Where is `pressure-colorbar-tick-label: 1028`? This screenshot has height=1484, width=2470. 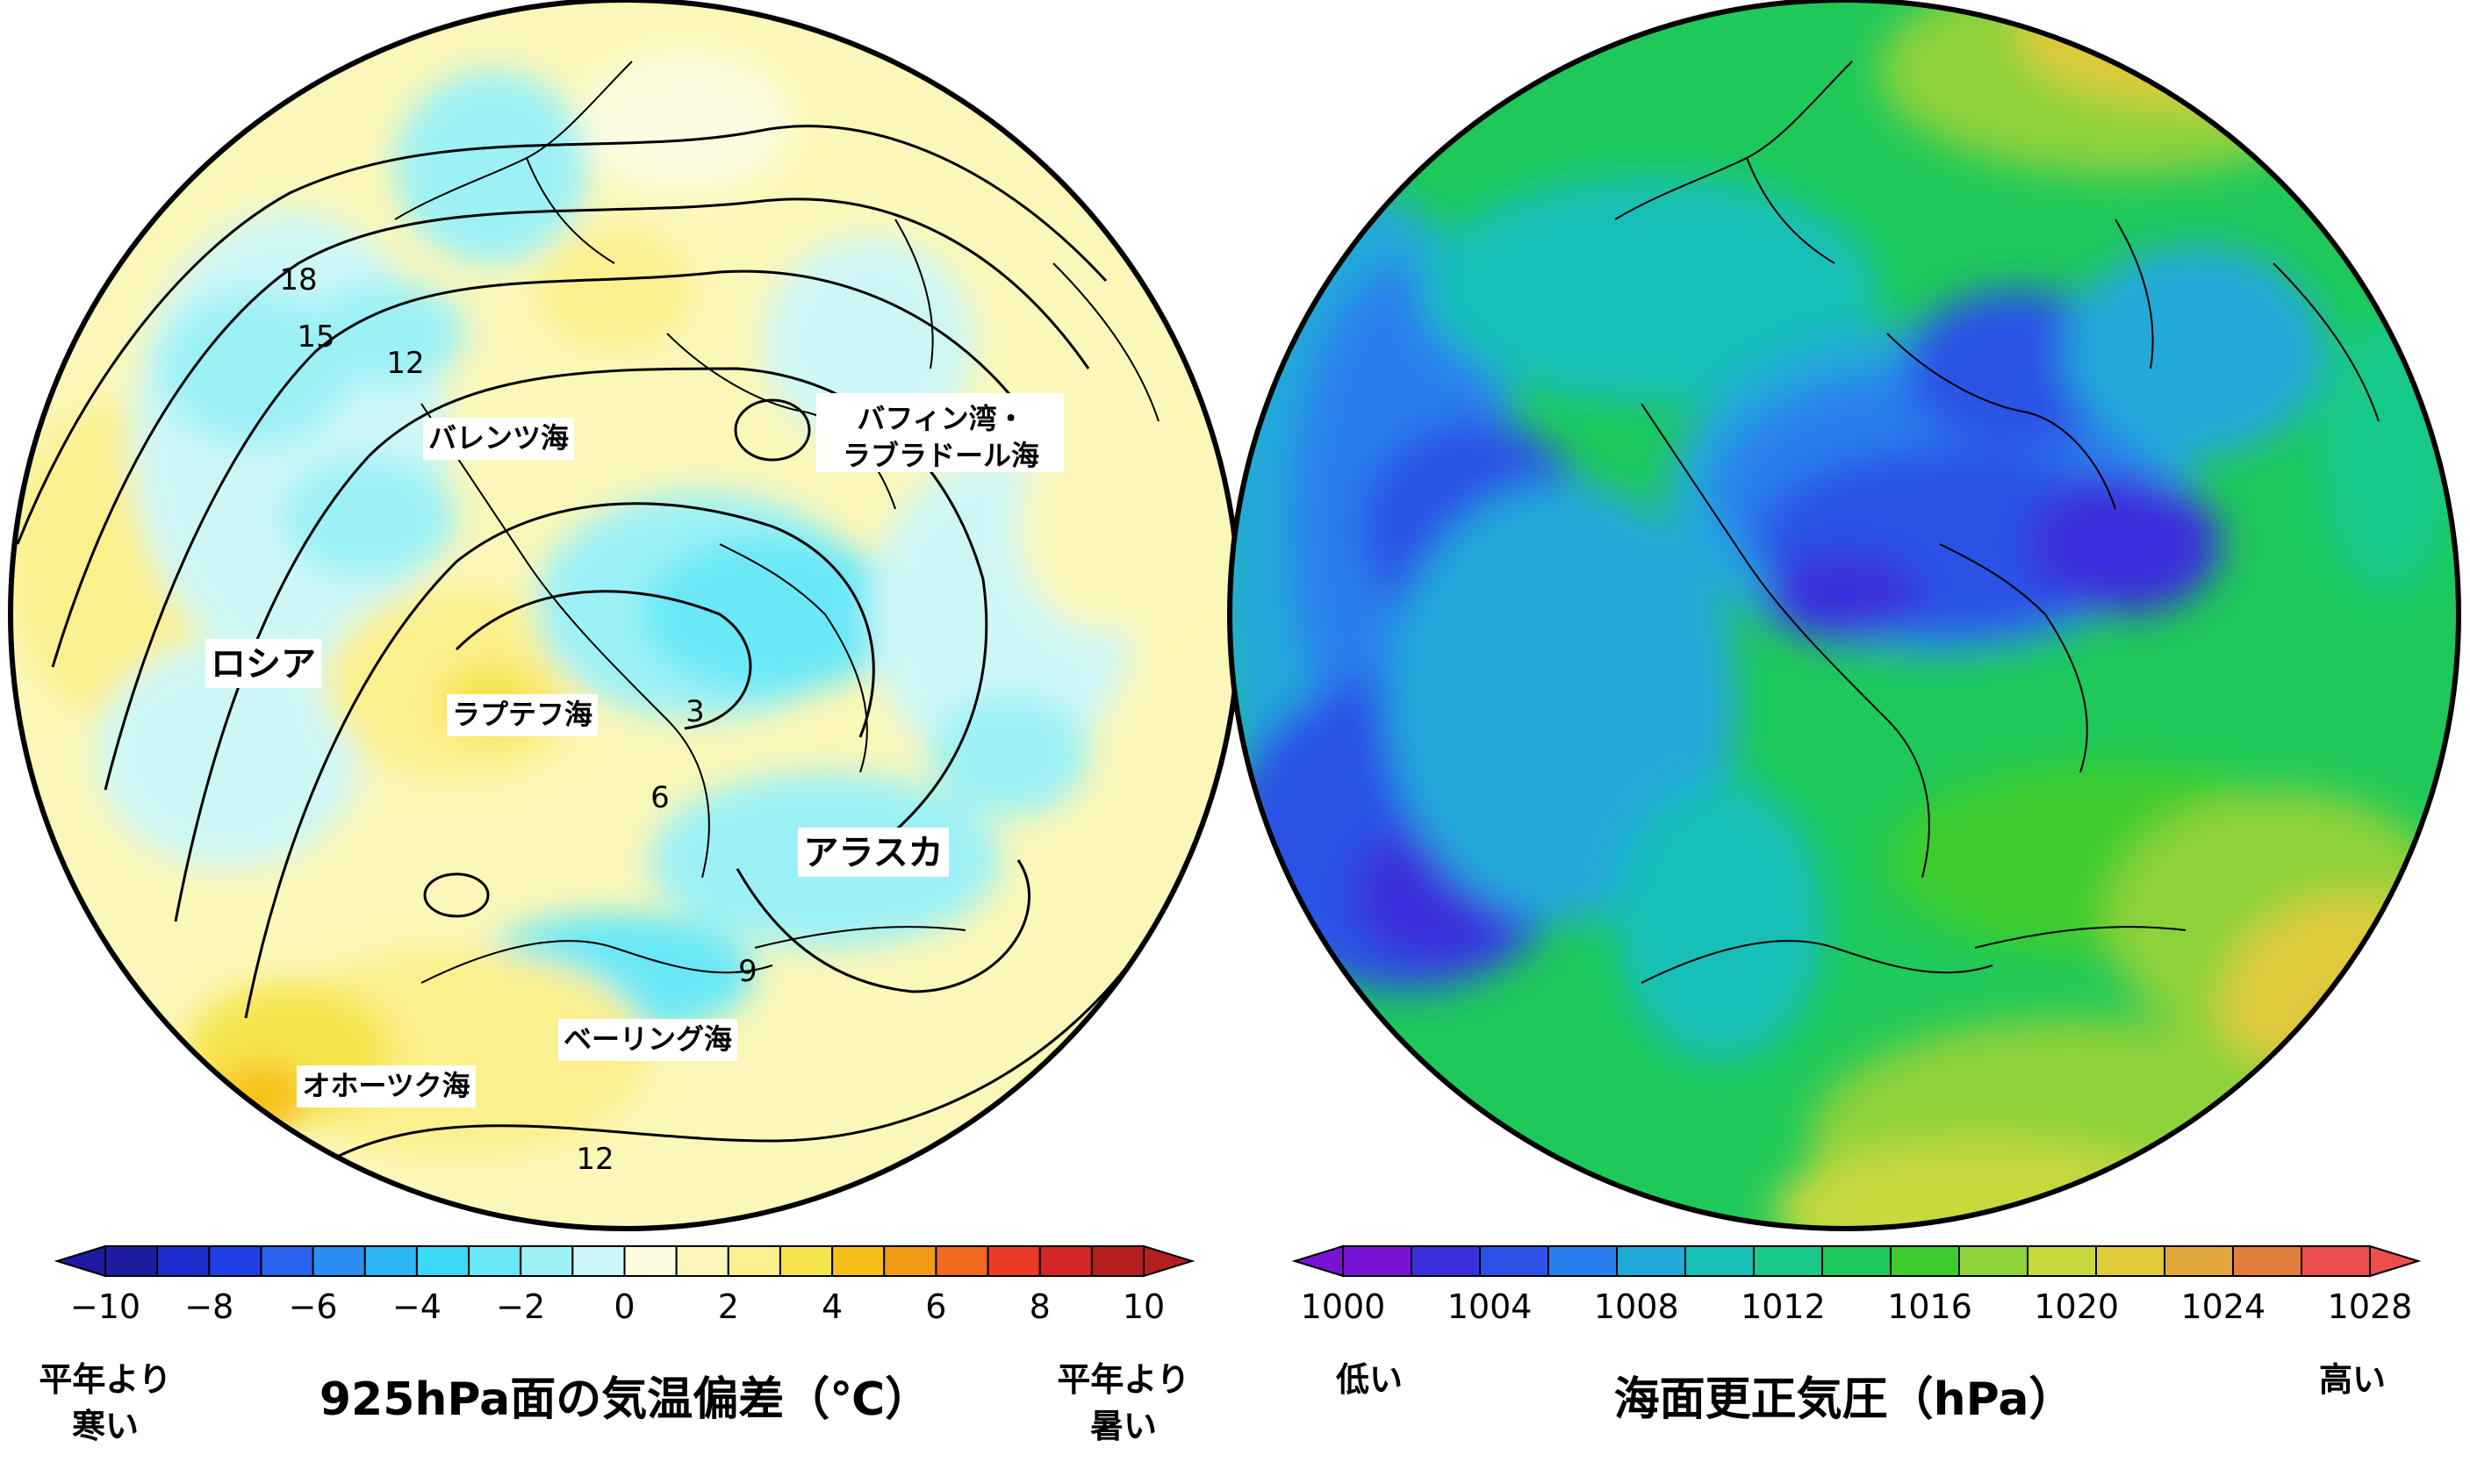
pressure-colorbar-tick-label: 1028 is located at coordinates (2370, 1306).